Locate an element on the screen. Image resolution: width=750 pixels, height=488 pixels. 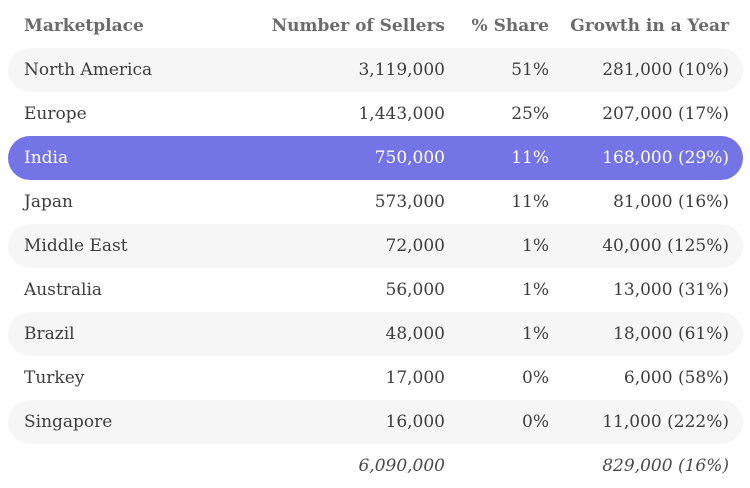
cell-marketplace: Brazil is located at coordinates (49, 334).